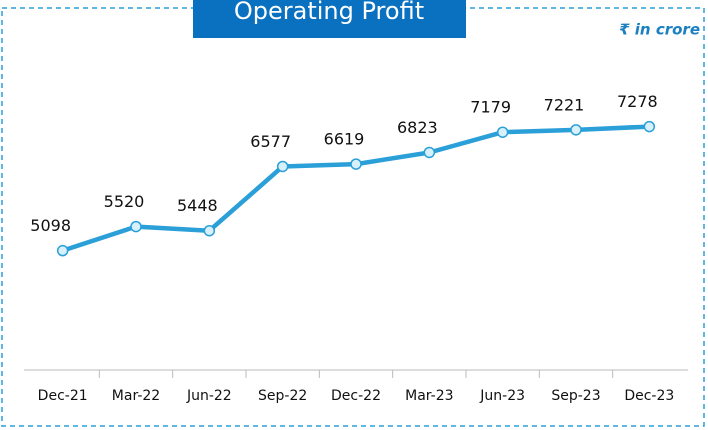 The height and width of the screenshot is (430, 708). I want to click on data-label: 5520, so click(124, 201).